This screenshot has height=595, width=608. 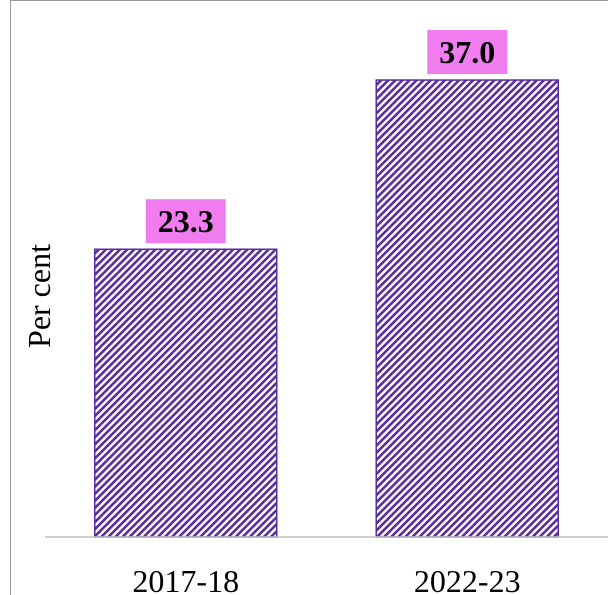 I want to click on data-label-2022-23: 37.0, so click(x=467, y=52).